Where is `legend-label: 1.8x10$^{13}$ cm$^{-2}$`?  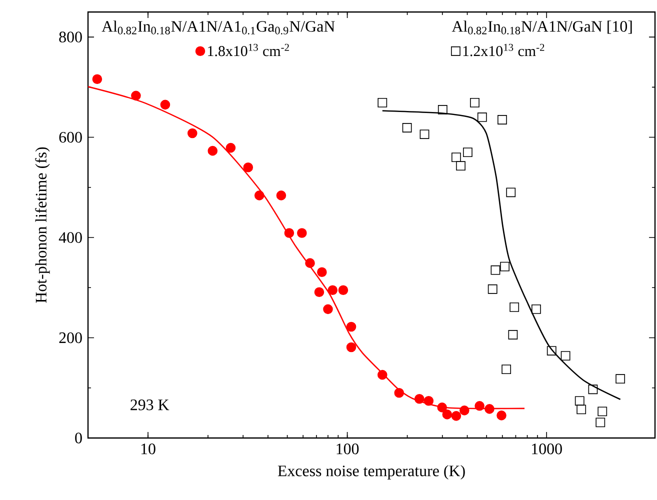
legend-label: 1.8x10$^{13}$ cm$^{-2}$ is located at coordinates (248, 50).